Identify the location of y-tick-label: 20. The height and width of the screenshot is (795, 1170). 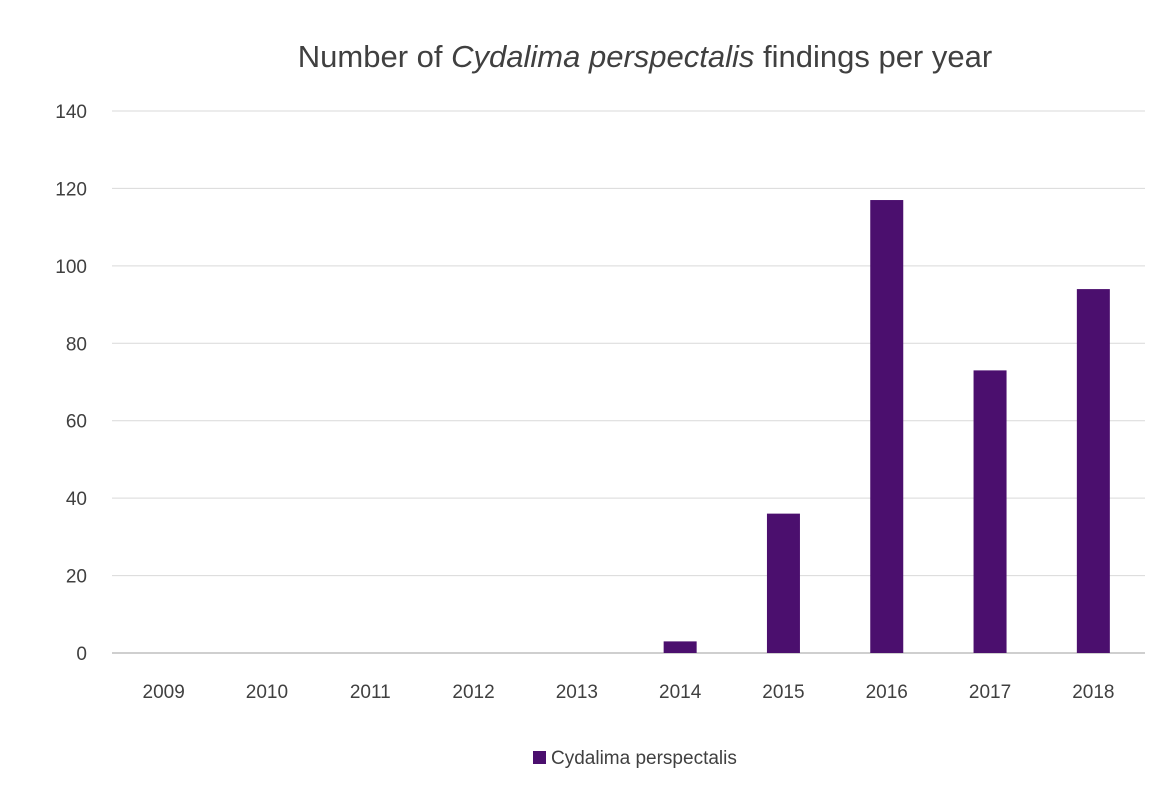
(76, 577).